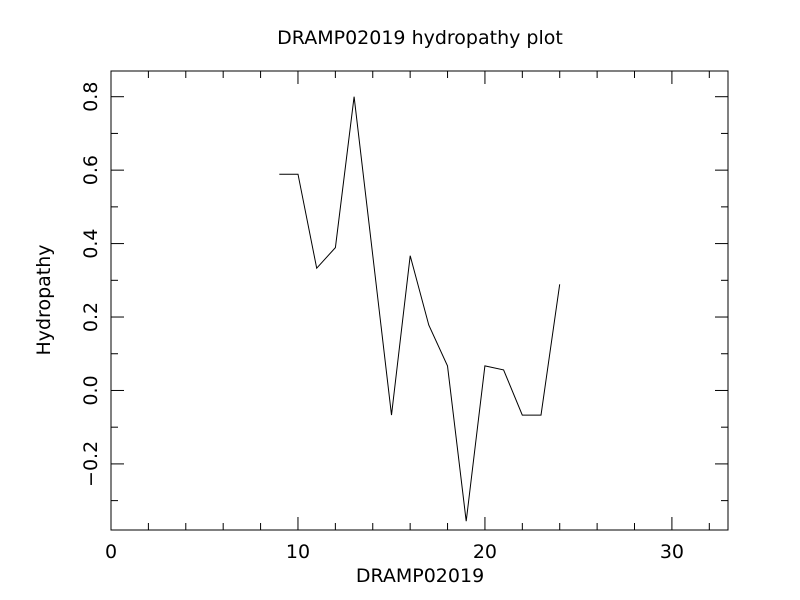 This screenshot has width=800, height=600. I want to click on y-tick-label: 0.6, so click(91, 170).